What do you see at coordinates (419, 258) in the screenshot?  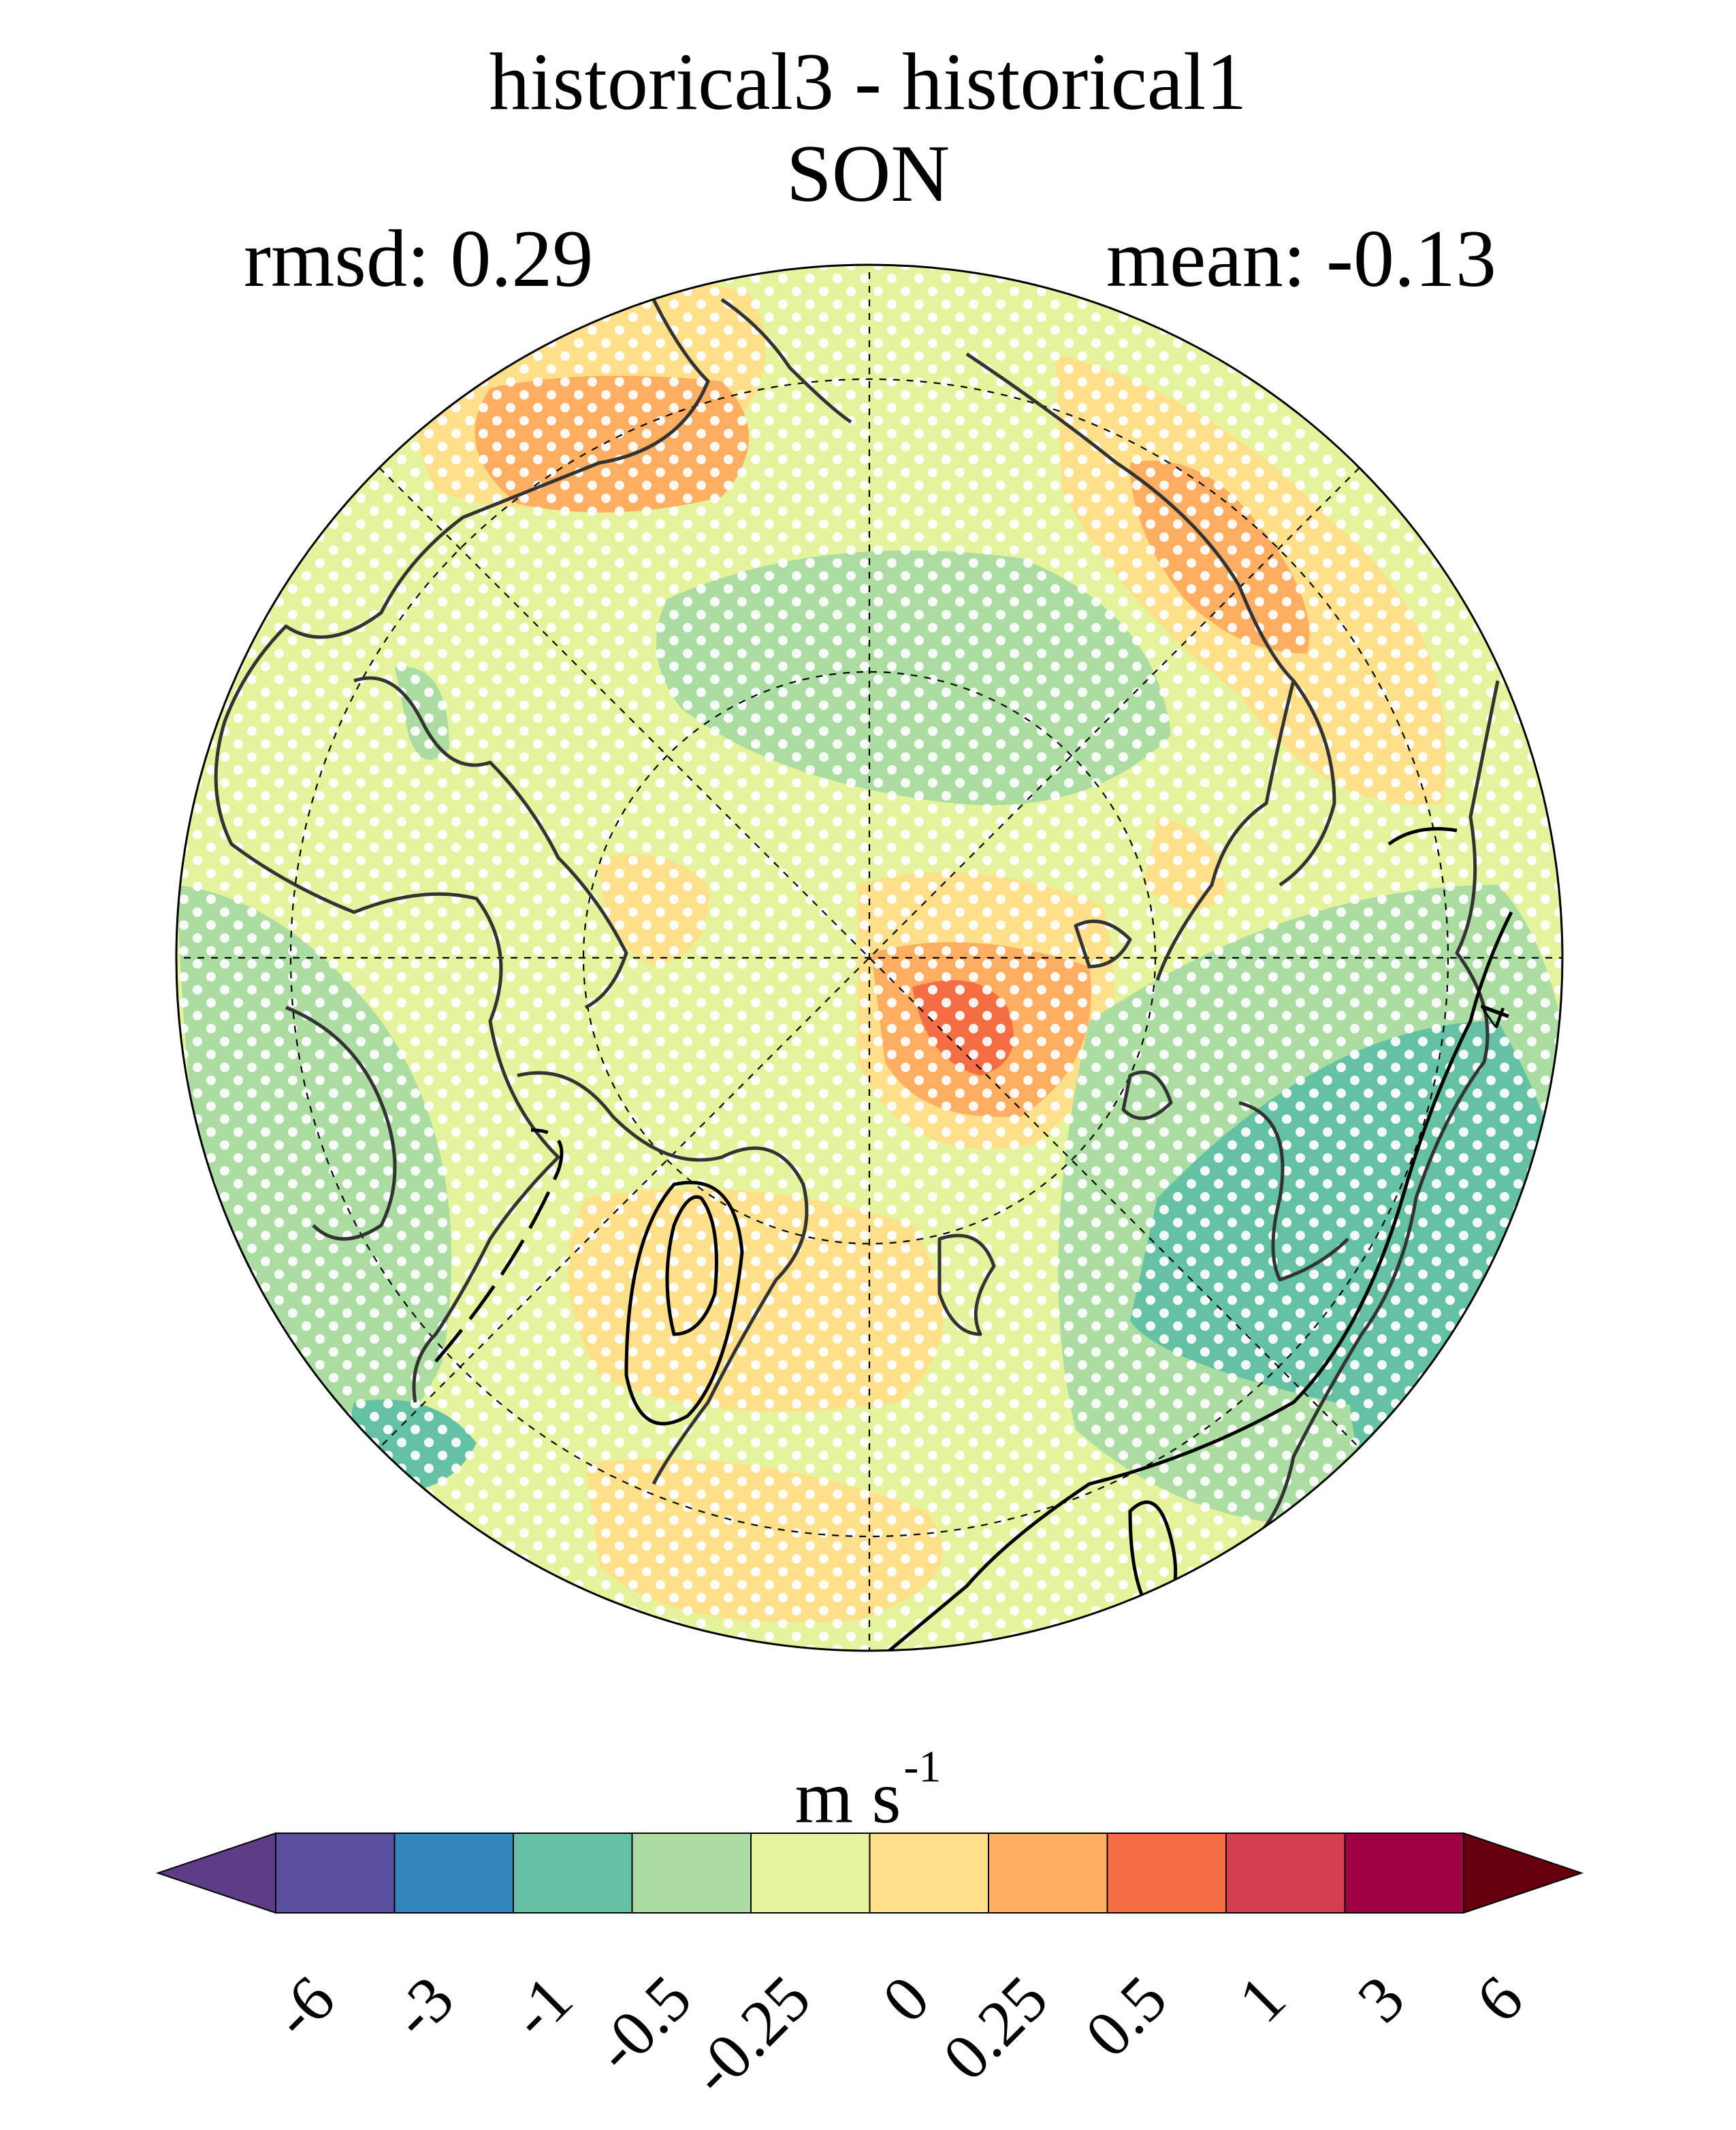 I see `rmsd-label: rmsd: 0.29` at bounding box center [419, 258].